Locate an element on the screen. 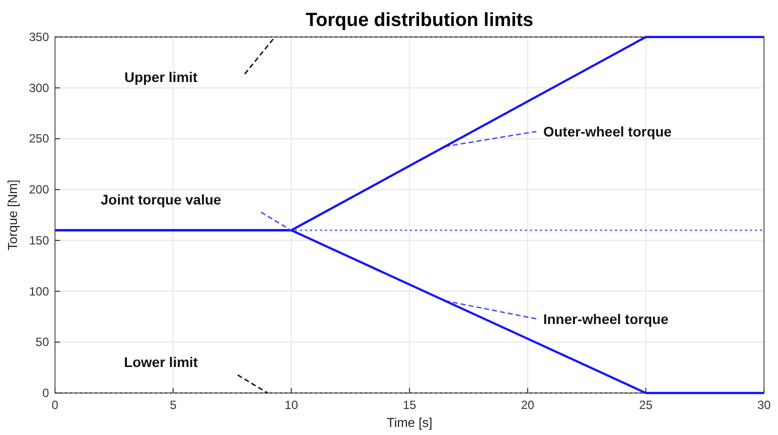 This screenshot has height=435, width=778. y-tick-label: 300 is located at coordinates (39, 87).